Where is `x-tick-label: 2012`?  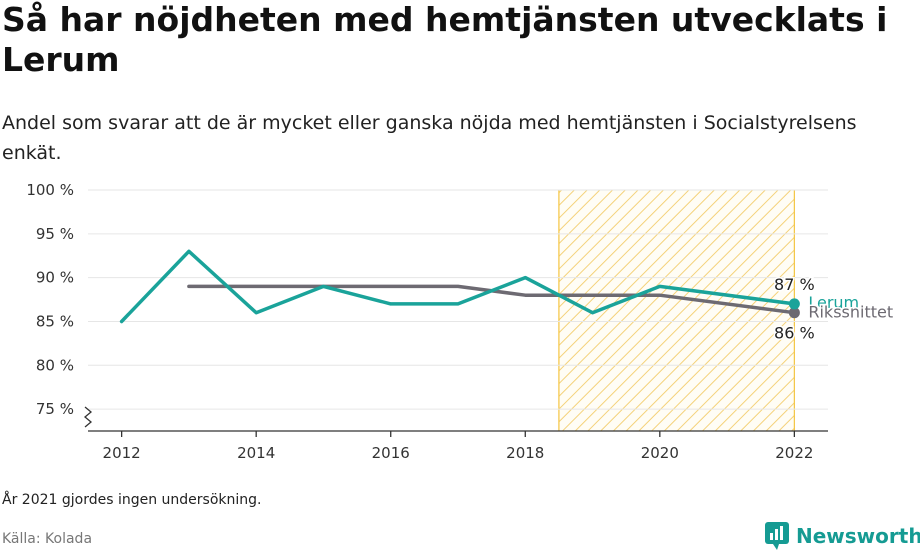
x-tick-label: 2012 is located at coordinates (122, 453).